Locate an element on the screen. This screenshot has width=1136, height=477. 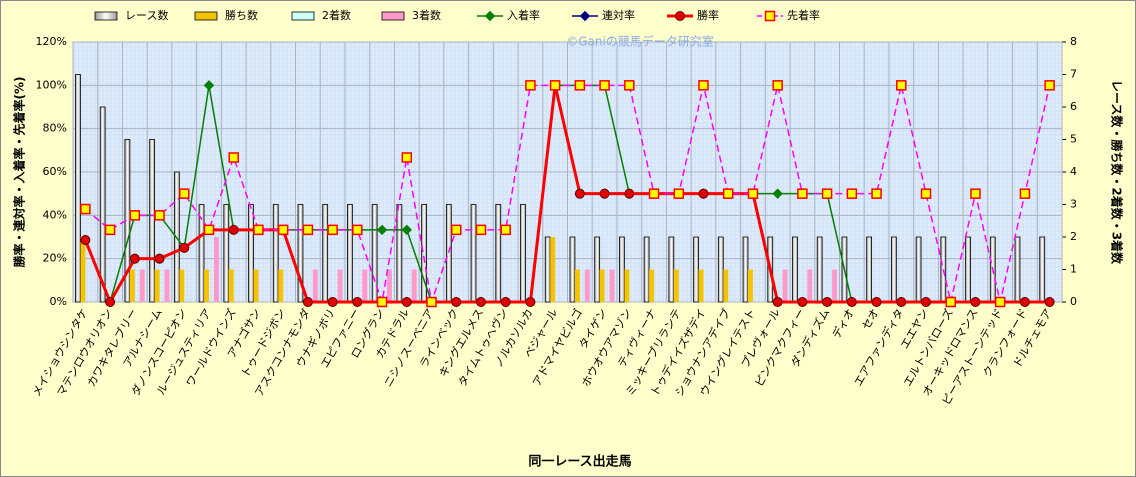
watermark: ©Ganiの競馬データ研究室 is located at coordinates (640, 41).